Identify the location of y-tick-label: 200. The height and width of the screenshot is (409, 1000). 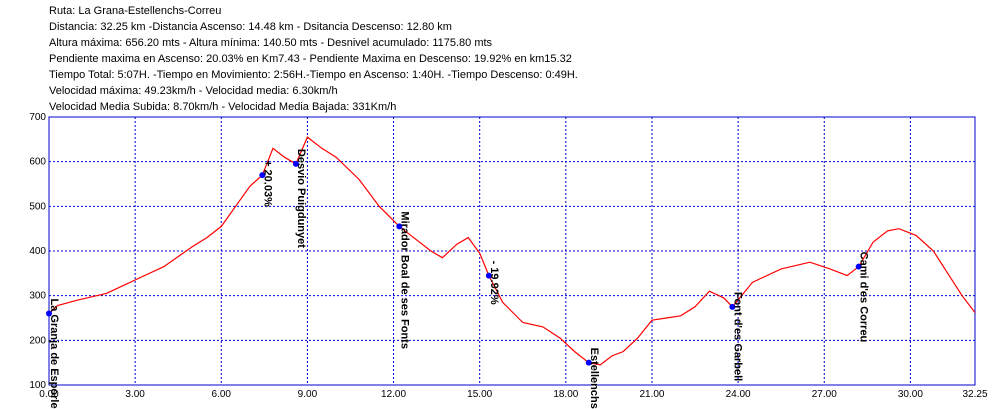
(37, 340).